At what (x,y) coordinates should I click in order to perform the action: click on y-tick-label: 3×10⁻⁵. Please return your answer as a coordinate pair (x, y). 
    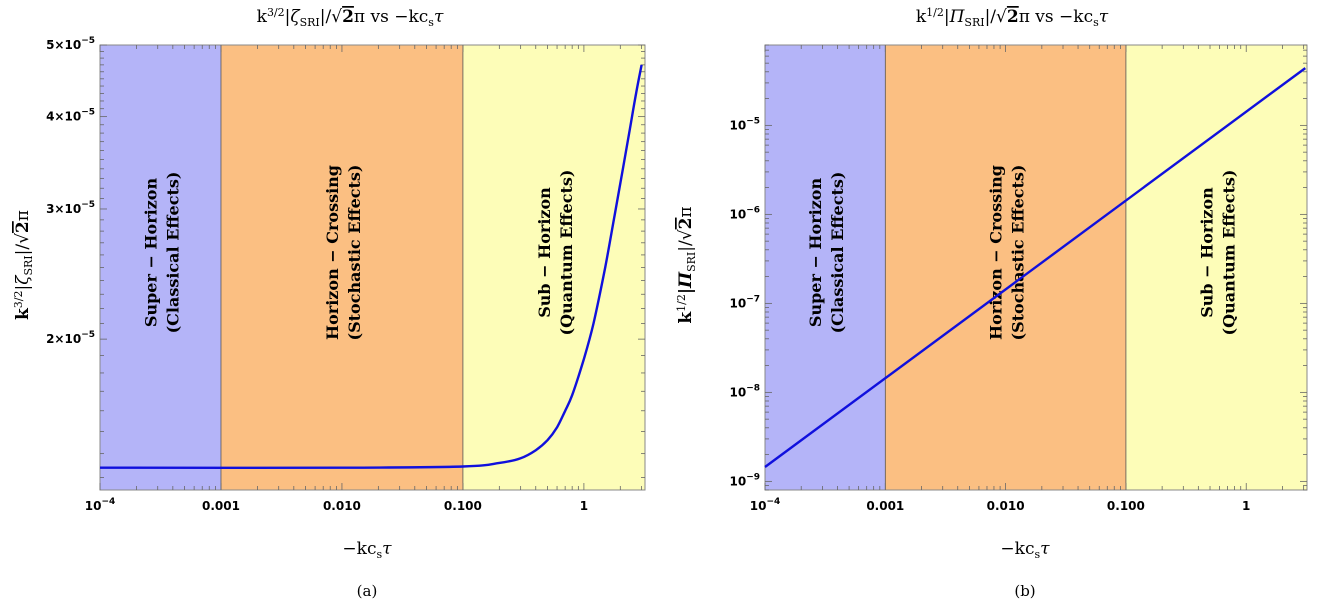
    Looking at the image, I should click on (70, 208).